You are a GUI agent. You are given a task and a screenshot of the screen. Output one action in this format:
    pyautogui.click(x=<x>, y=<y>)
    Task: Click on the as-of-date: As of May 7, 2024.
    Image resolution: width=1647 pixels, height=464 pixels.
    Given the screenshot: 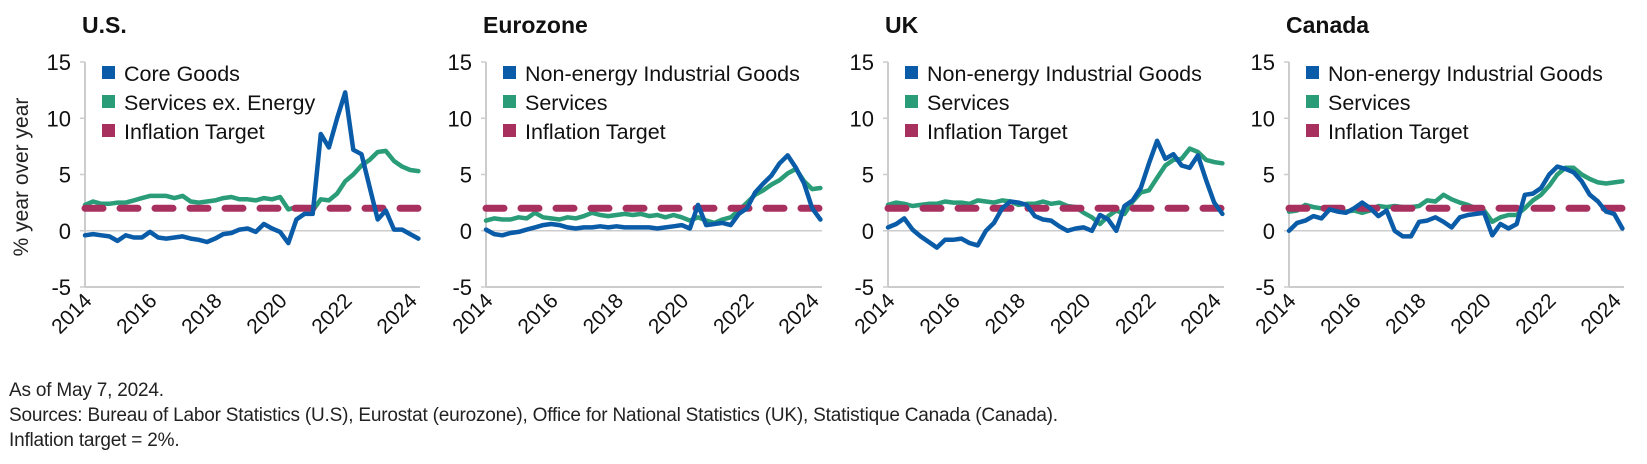 What is the action you would take?
    pyautogui.click(x=86, y=390)
    